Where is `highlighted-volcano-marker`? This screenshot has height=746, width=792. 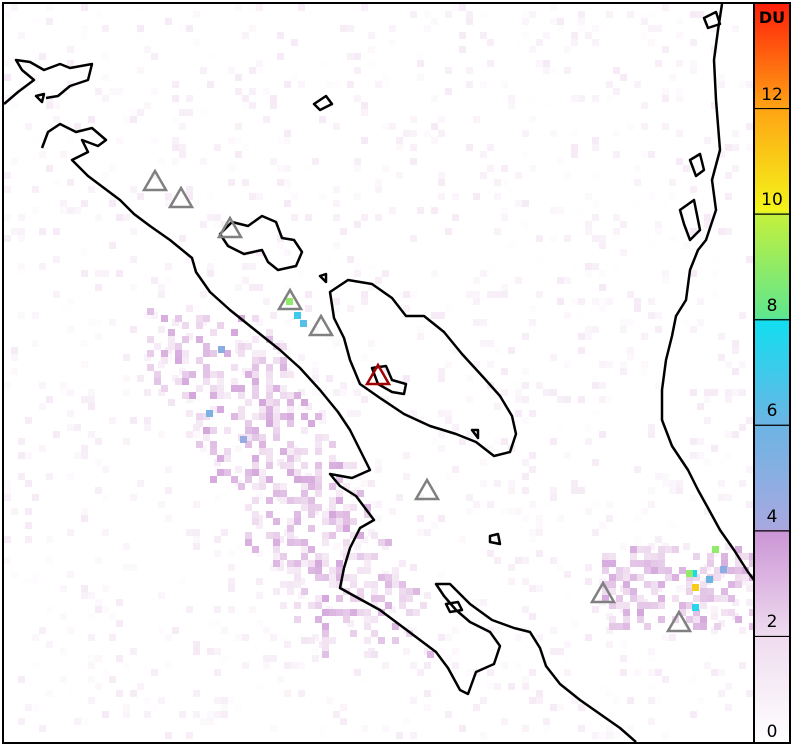
highlighted-volcano-marker is located at coordinates (378, 374).